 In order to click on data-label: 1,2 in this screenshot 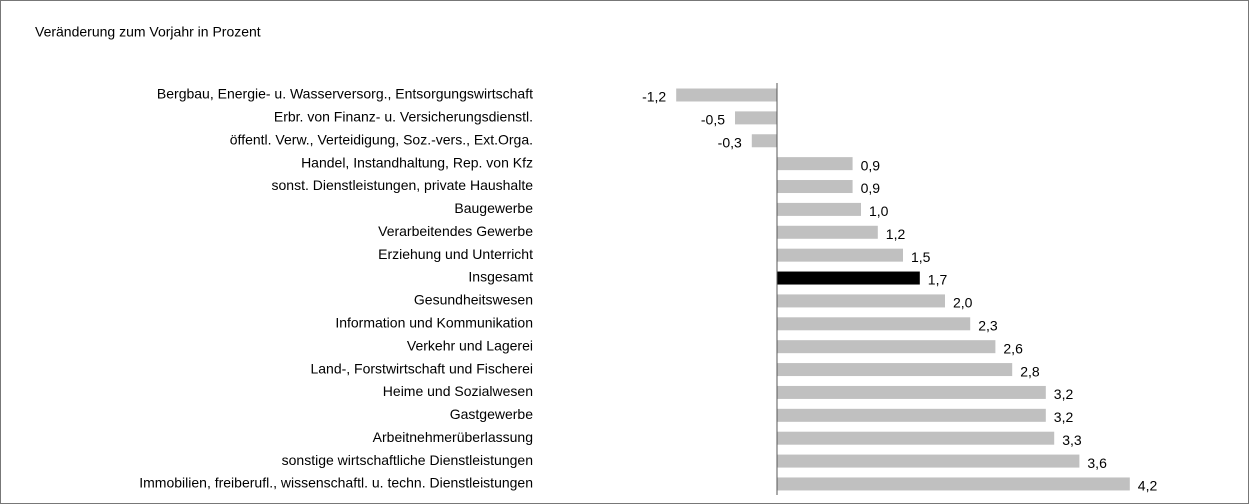, I will do `click(896, 234)`.